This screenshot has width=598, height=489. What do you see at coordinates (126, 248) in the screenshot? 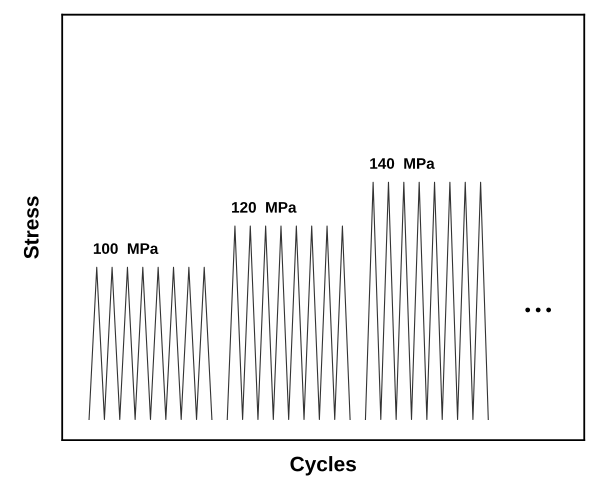
I see `annotation: 100 MPa` at bounding box center [126, 248].